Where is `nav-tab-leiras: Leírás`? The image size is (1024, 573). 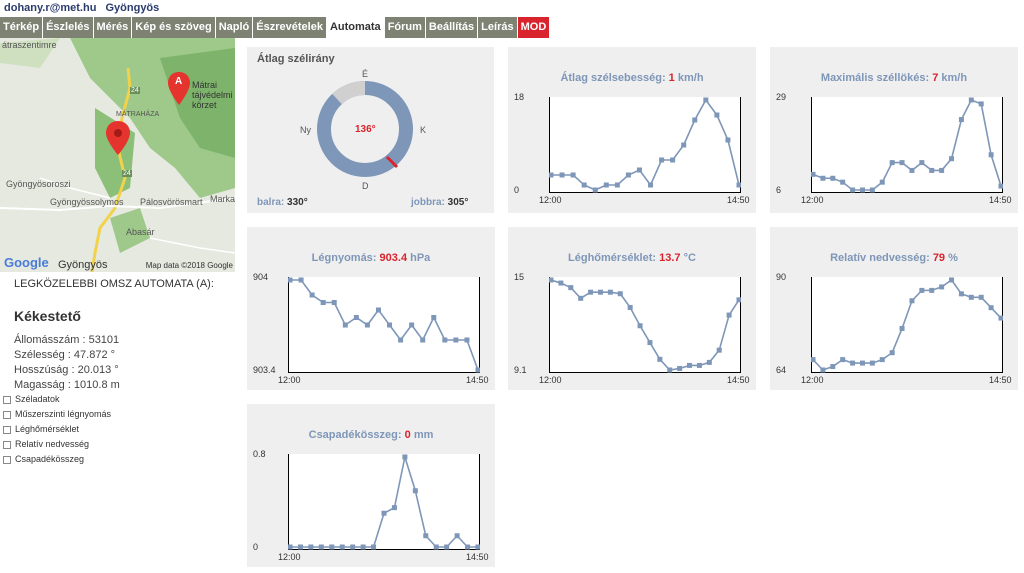
nav-tab-leiras: Leírás is located at coordinates (498, 27).